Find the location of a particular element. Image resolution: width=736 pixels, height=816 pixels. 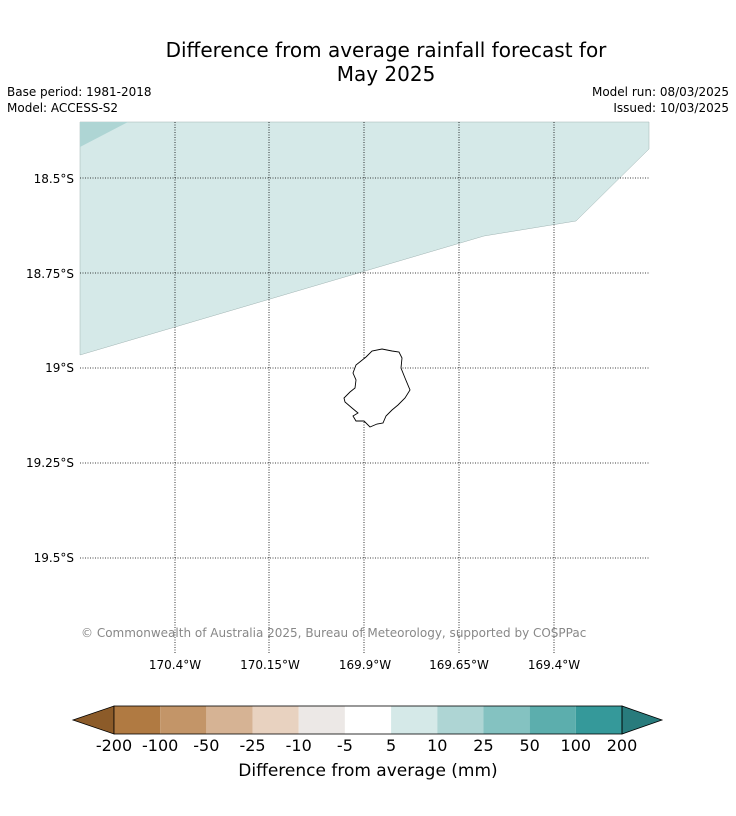

colorbar-tick-label: -25 is located at coordinates (252, 745).